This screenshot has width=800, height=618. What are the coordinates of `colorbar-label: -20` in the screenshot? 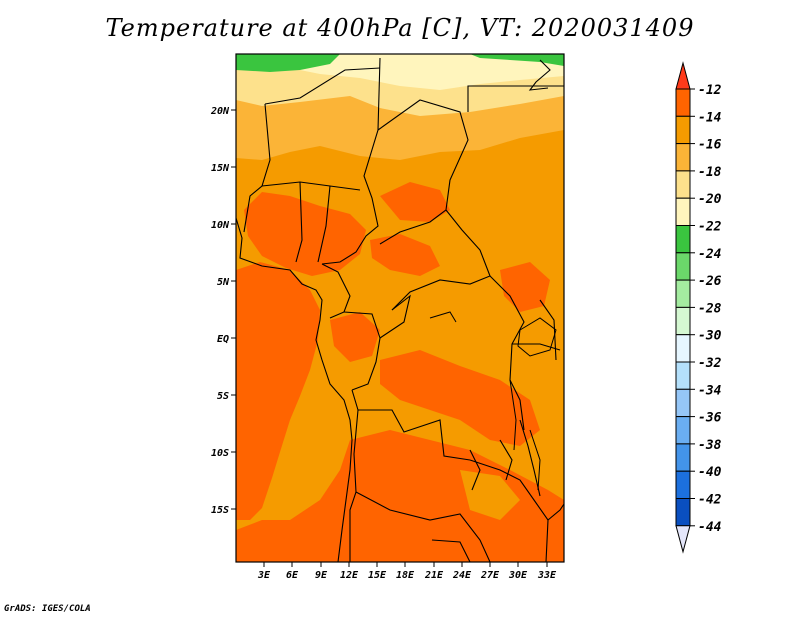 It's located at (710, 199).